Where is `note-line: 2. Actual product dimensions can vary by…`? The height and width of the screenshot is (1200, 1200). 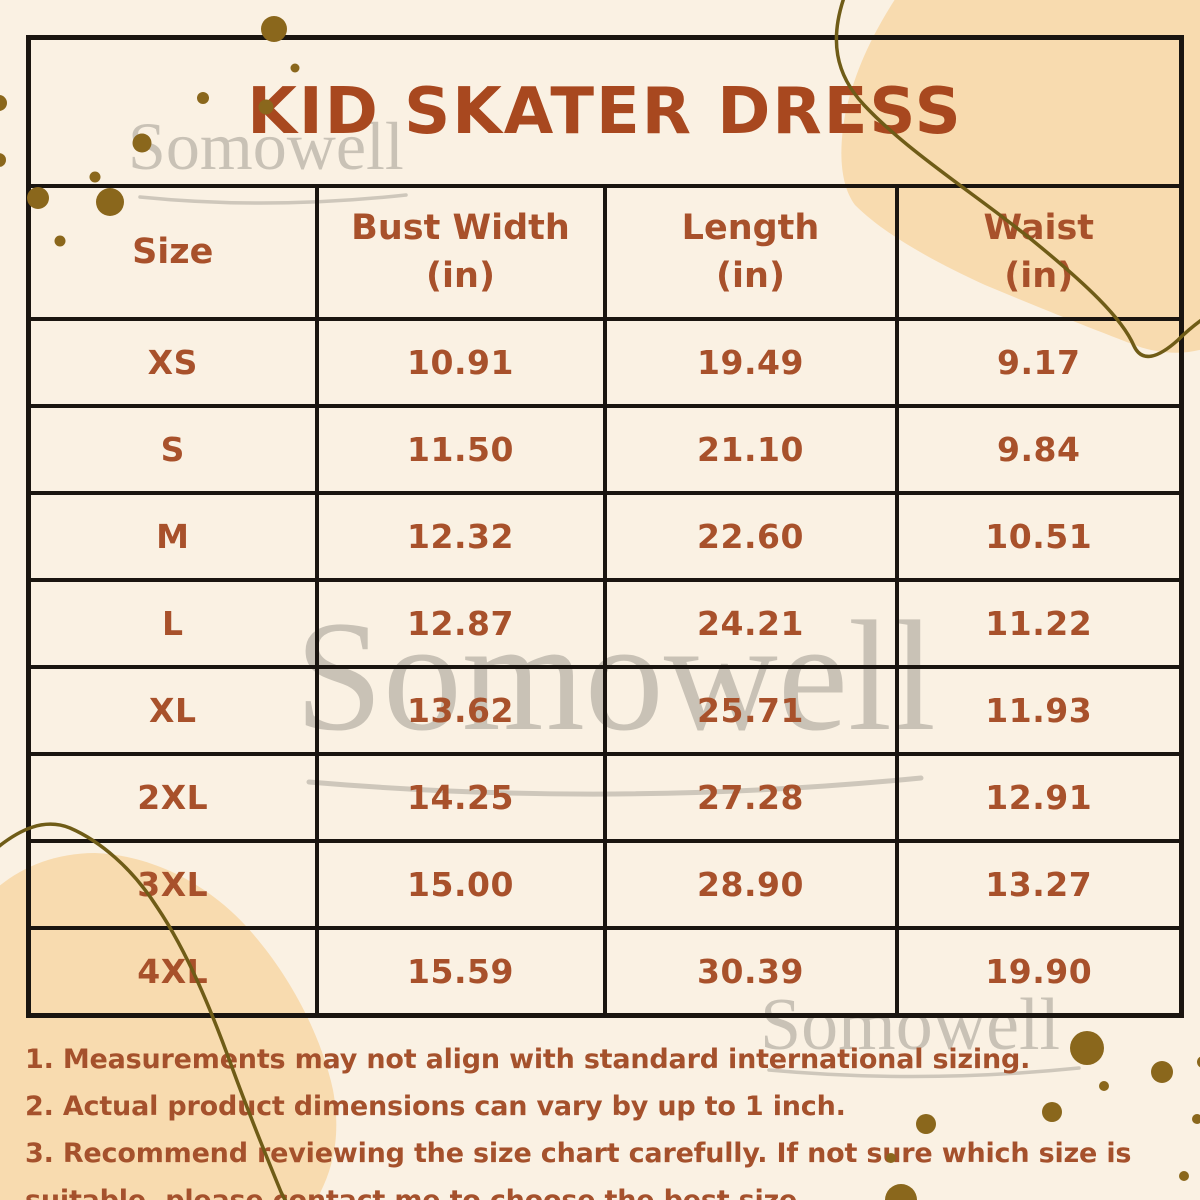 note-line: 2. Actual product dimensions can vary by… is located at coordinates (435, 1106).